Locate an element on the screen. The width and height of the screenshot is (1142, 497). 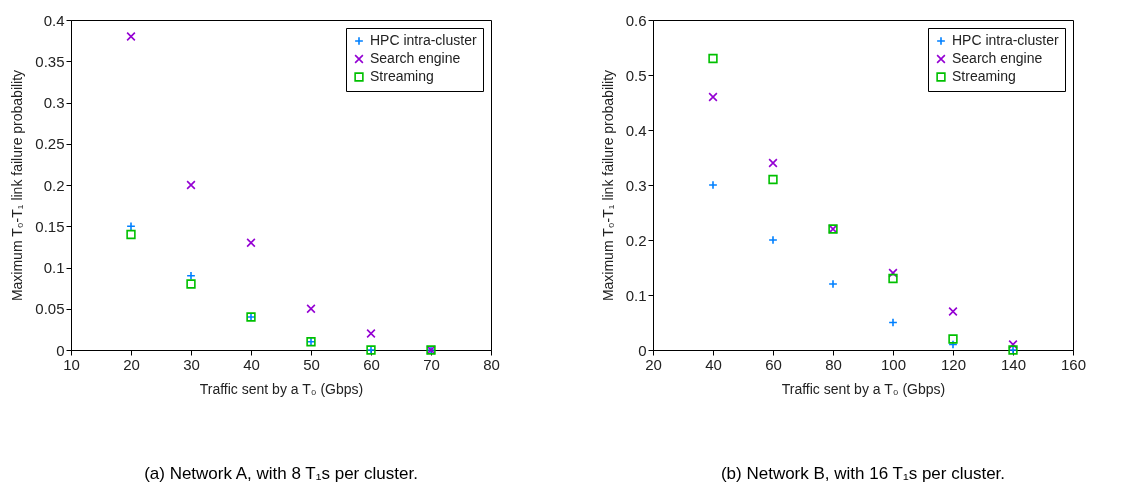
y-tick-label: 0.05 is located at coordinates (50, 309).